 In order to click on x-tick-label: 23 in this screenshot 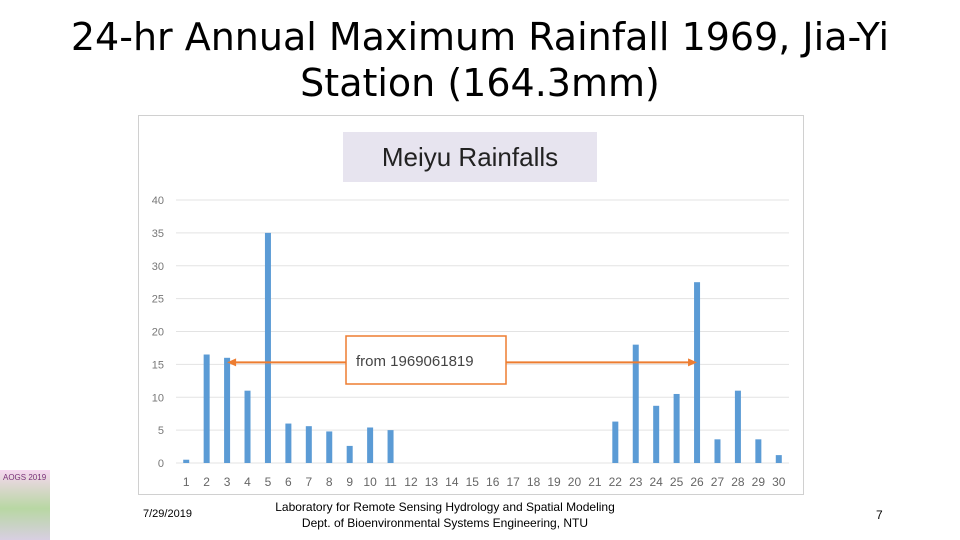, I will do `click(636, 482)`.